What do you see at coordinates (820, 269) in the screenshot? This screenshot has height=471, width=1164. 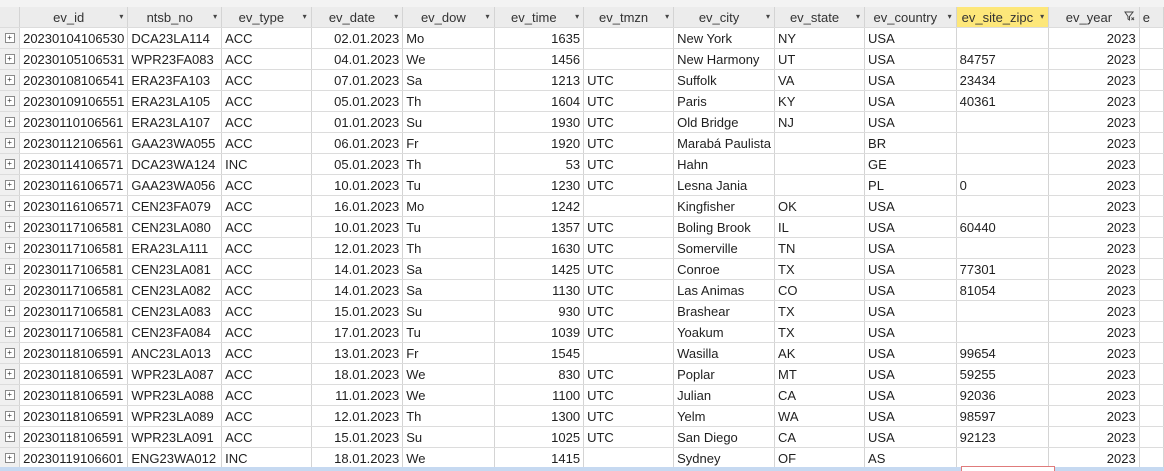 I see `cell-ev-state: TX` at bounding box center [820, 269].